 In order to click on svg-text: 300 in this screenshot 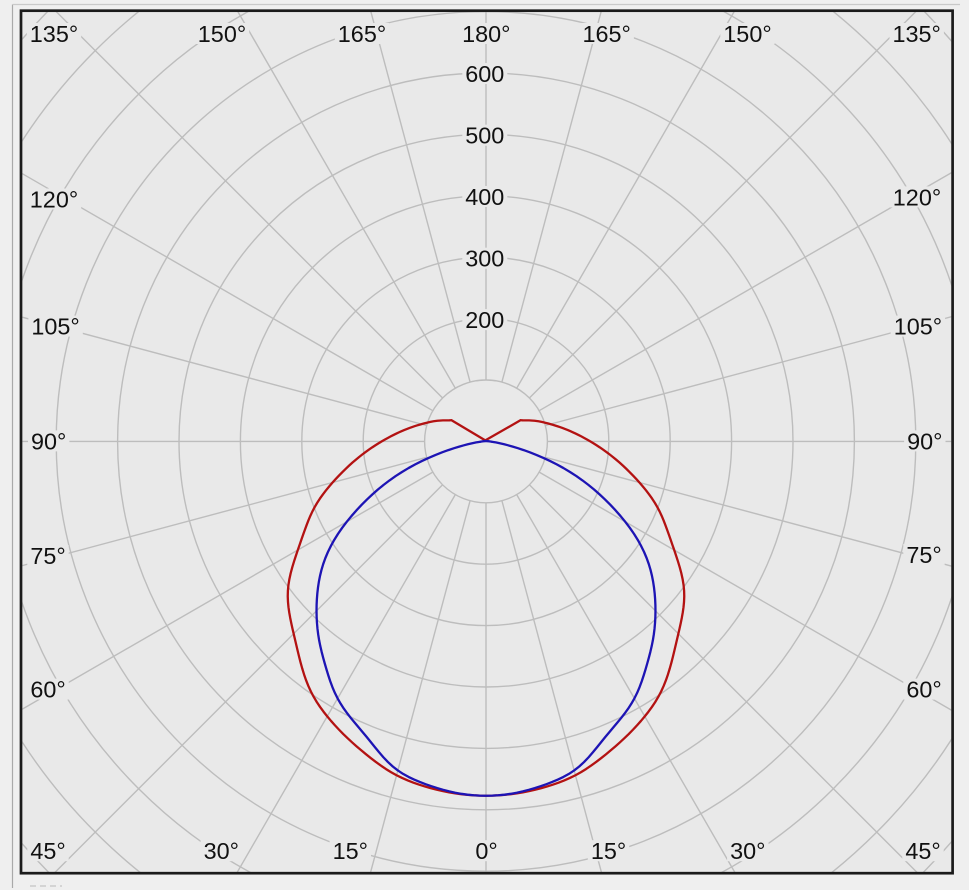, I will do `click(484, 259)`.